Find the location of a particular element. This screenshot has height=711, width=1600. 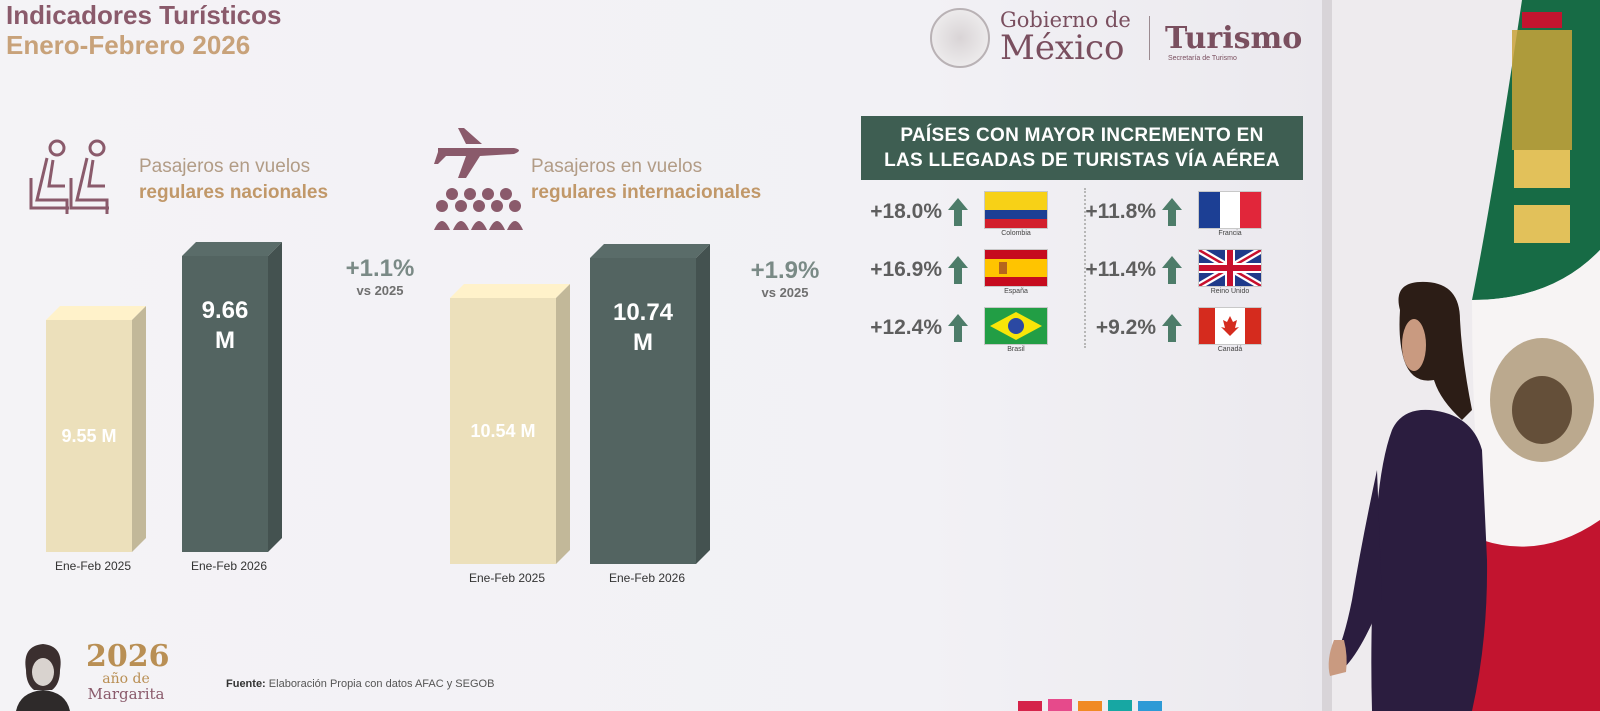

international-change-vs: vs 2025 is located at coordinates (785, 292).